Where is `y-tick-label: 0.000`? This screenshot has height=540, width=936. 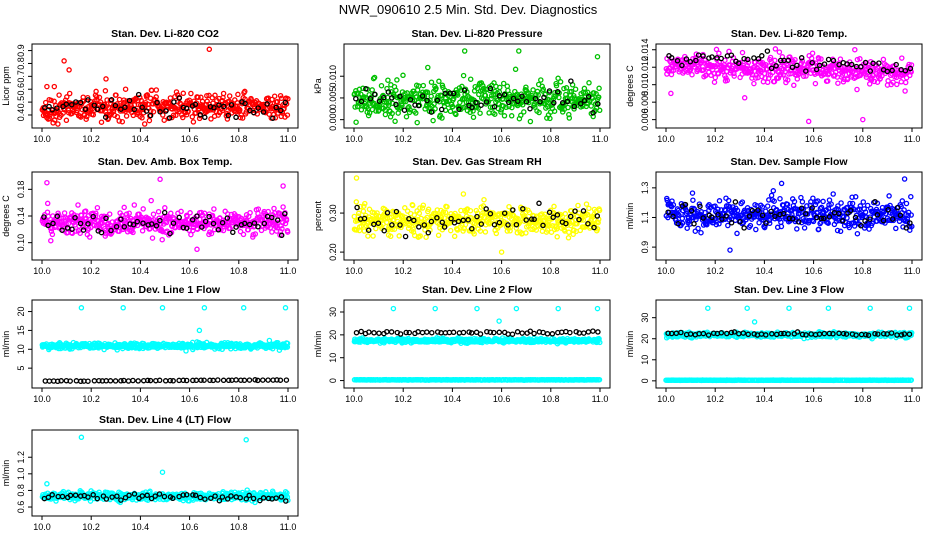 y-tick-label: 0.000 is located at coordinates (333, 119).